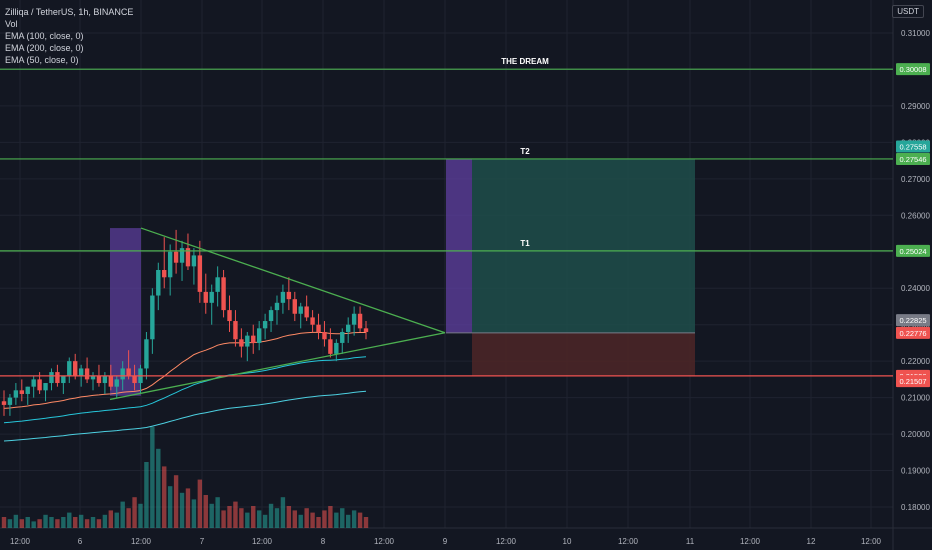  I want to click on currency-badge: USDT, so click(908, 11).